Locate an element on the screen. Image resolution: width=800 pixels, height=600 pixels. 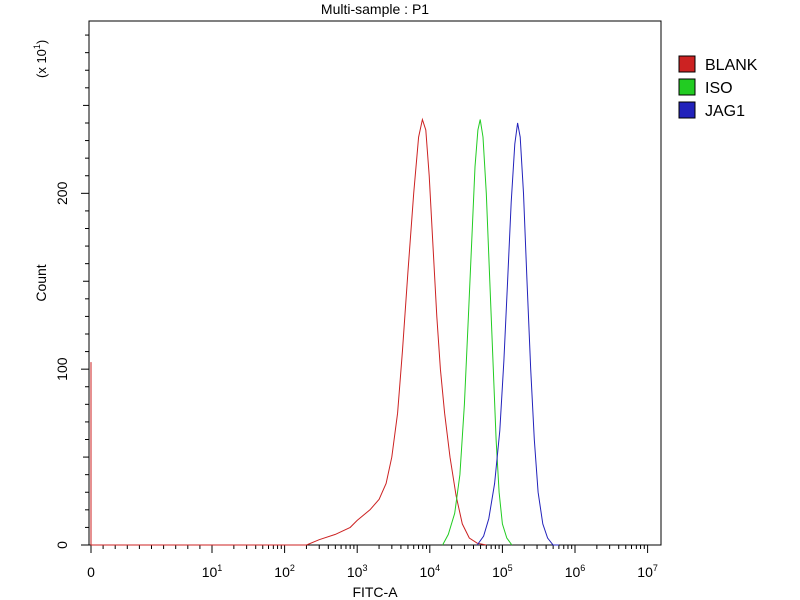
x-tick-exponent: 4 is located at coordinates (437, 568).